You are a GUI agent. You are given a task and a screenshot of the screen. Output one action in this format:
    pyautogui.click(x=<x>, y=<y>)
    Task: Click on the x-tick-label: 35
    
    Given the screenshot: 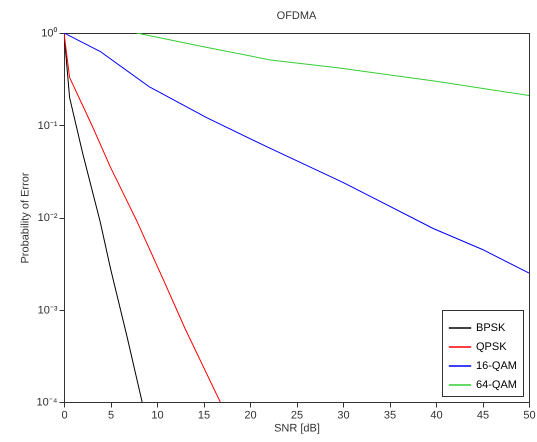 What is the action you would take?
    pyautogui.click(x=390, y=416)
    